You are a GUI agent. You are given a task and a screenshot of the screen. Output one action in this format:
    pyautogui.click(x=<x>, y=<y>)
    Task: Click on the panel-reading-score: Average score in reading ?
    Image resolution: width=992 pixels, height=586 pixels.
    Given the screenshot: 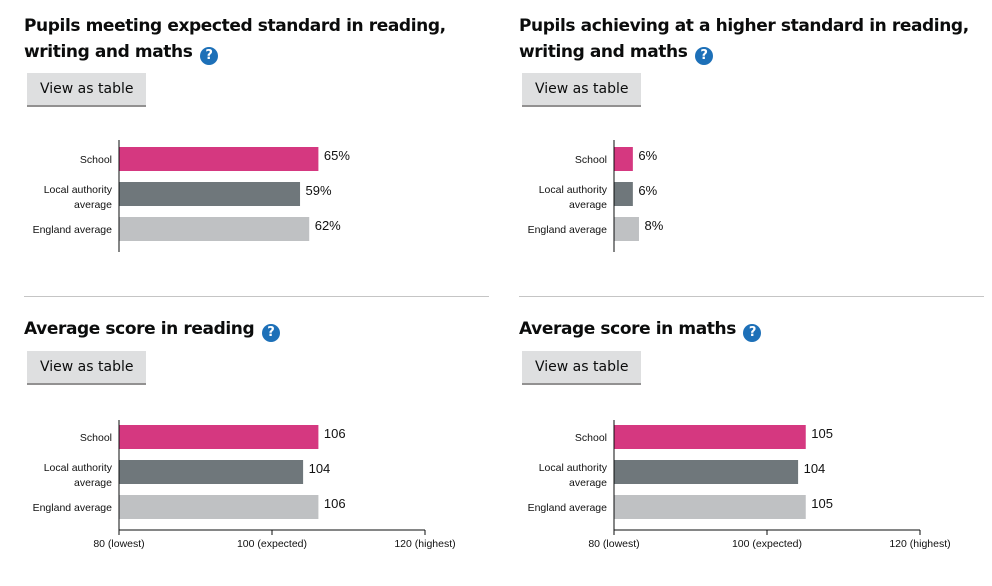 What is the action you would take?
    pyautogui.click(x=257, y=329)
    